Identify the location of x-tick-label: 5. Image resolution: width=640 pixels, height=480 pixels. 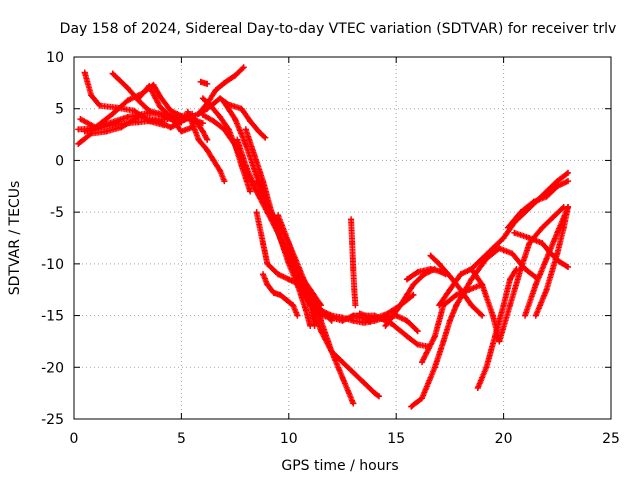
(181, 439).